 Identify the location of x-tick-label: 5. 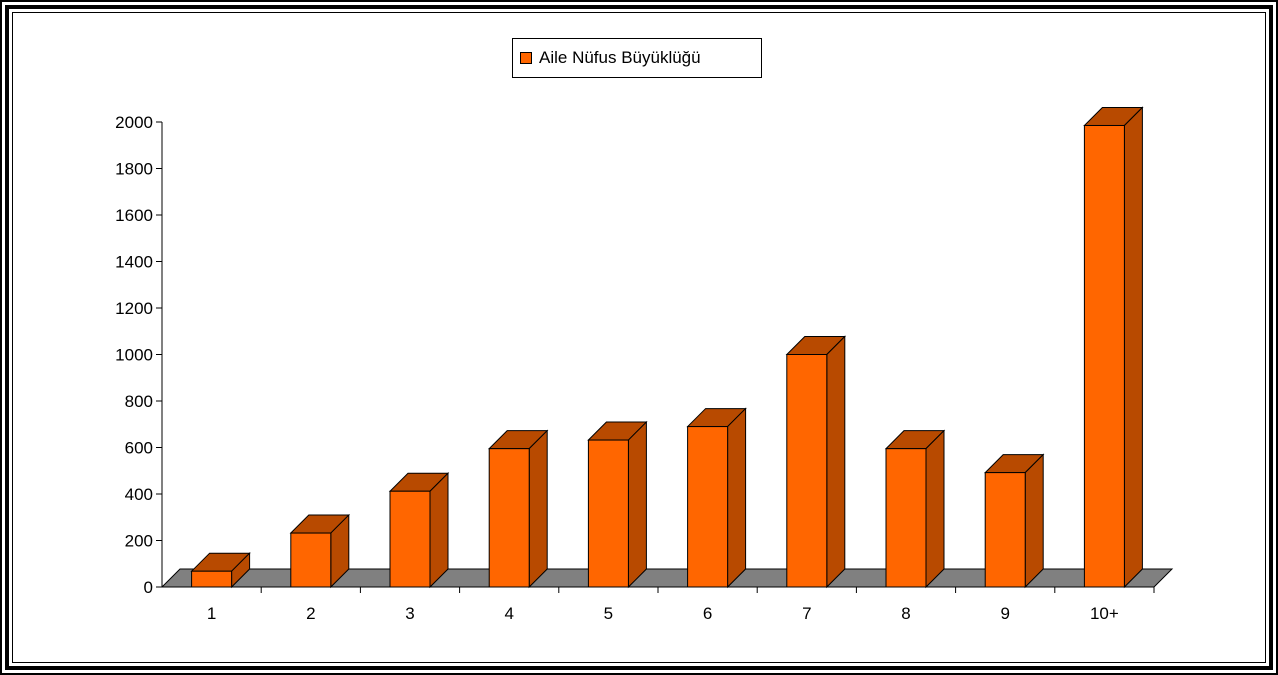
(608, 613).